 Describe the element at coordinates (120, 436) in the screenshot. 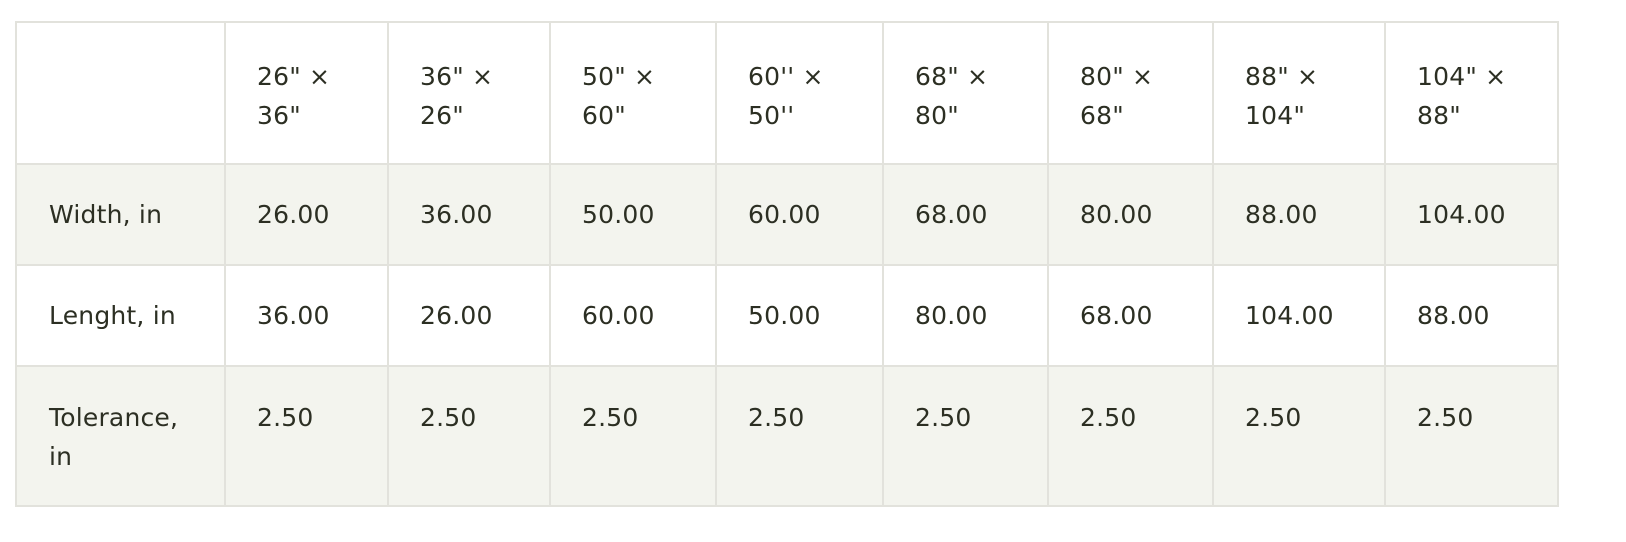

I see `row-label: Tolerance, in` at that location.